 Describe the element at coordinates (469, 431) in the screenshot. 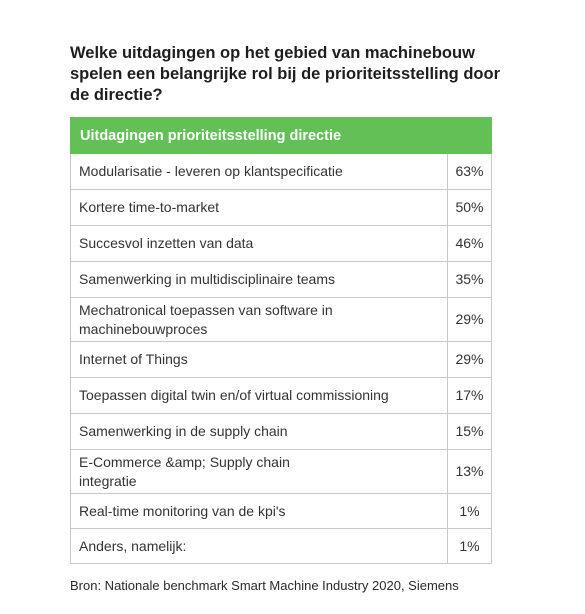

I see `row-value: 15%` at that location.